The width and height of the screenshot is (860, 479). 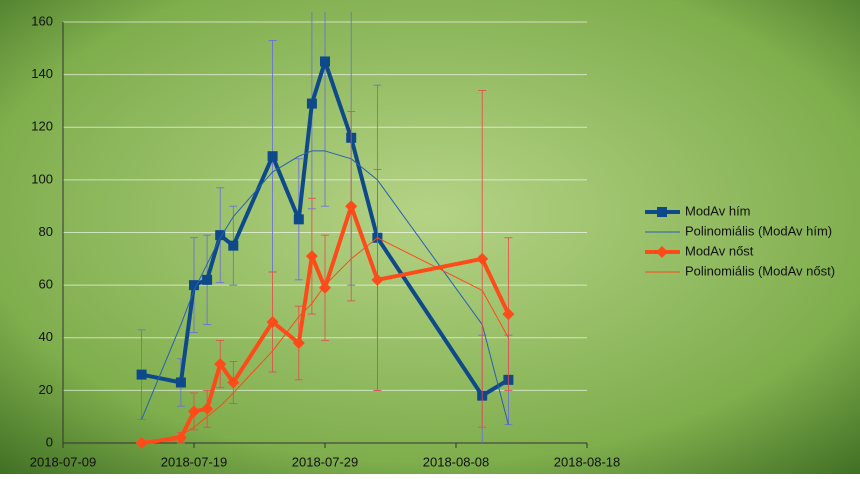 What do you see at coordinates (456, 461) in the screenshot?
I see `x-tick-label: 2018-08-08` at bounding box center [456, 461].